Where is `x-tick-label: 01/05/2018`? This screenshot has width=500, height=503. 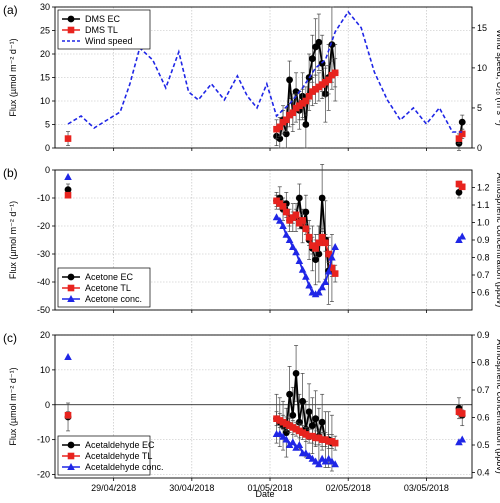
x-tick-label: 01/05/2018 is located at coordinates (269, 488).